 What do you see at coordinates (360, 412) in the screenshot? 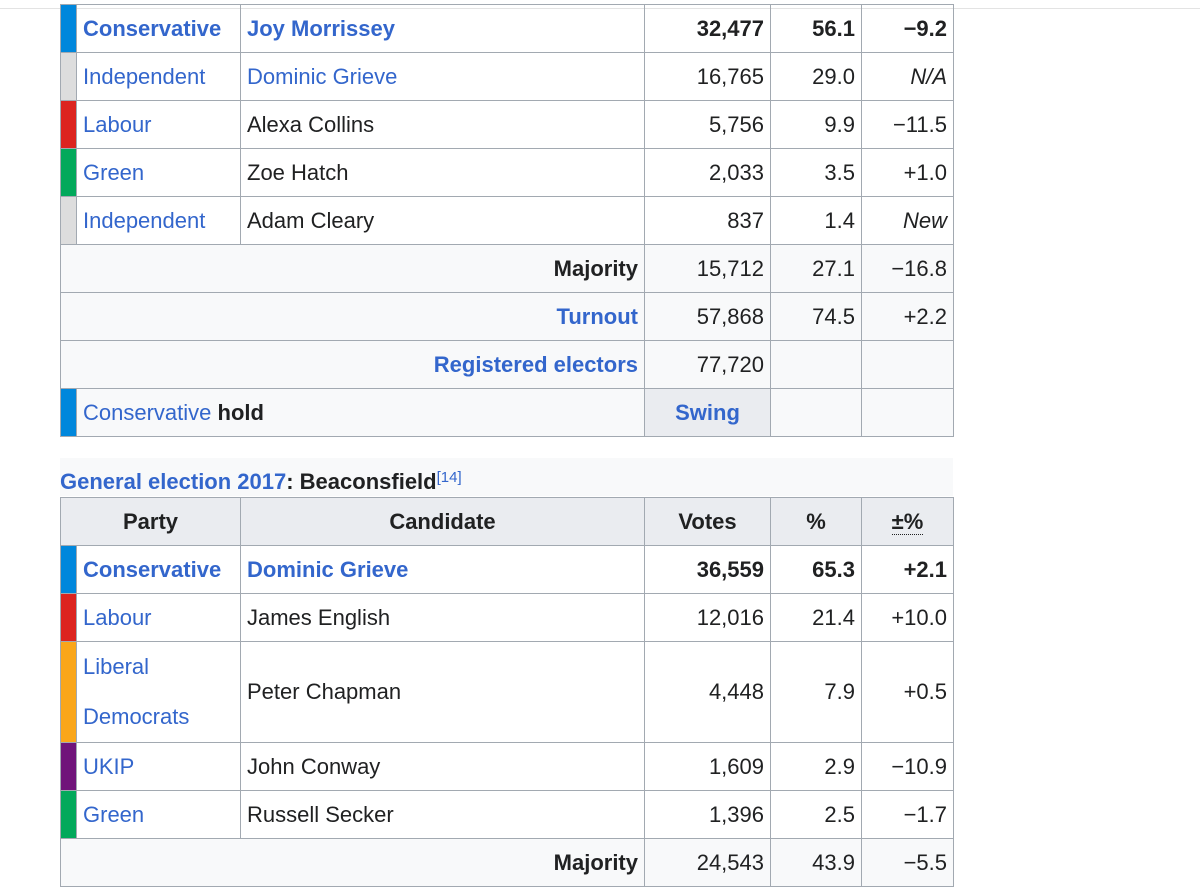
I see `hold-cell: Conservative hold` at bounding box center [360, 412].